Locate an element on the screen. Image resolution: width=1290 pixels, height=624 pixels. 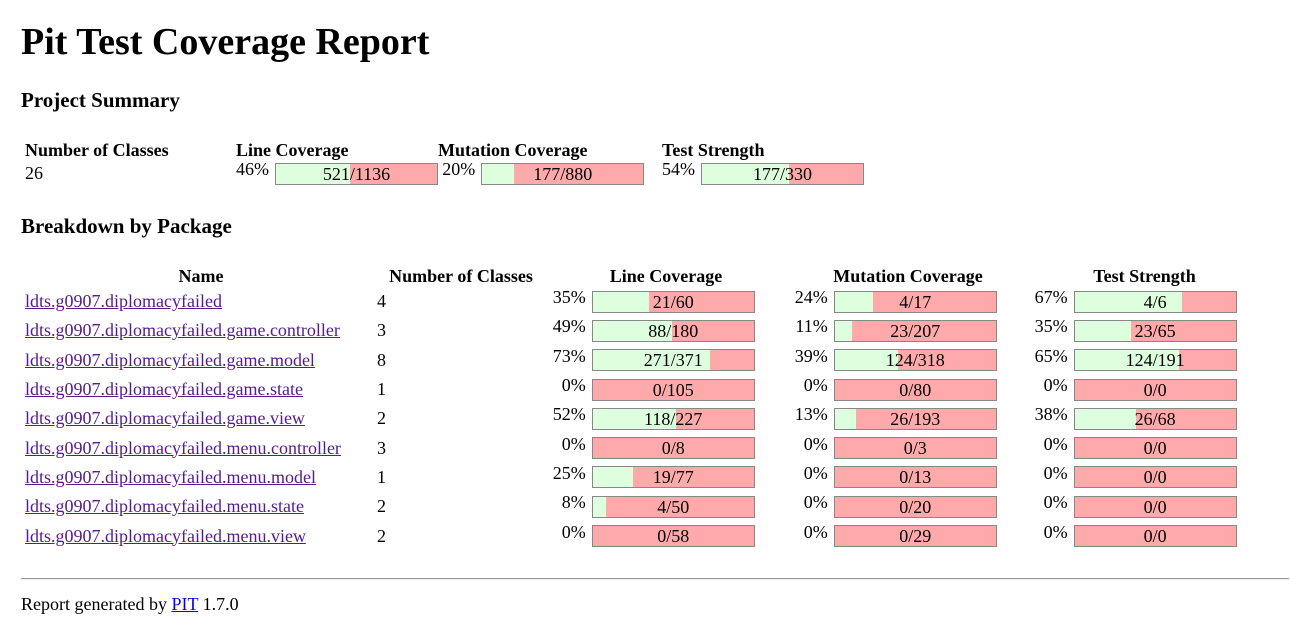
footer: Report generated by PIT 1.7.0 is located at coordinates (130, 604).